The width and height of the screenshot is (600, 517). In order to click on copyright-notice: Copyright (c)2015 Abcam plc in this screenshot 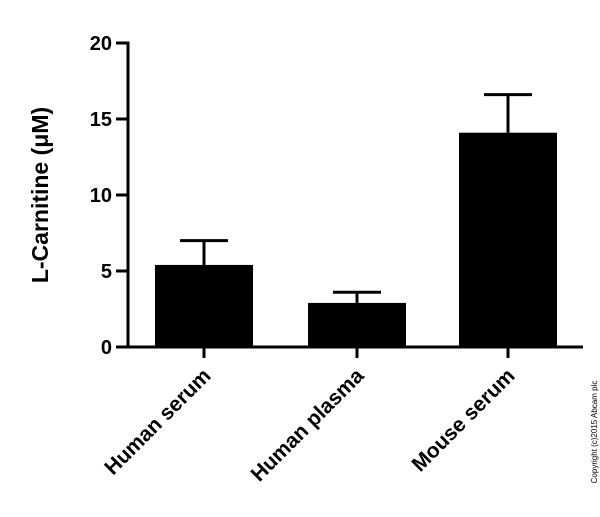, I will do `click(594, 432)`.